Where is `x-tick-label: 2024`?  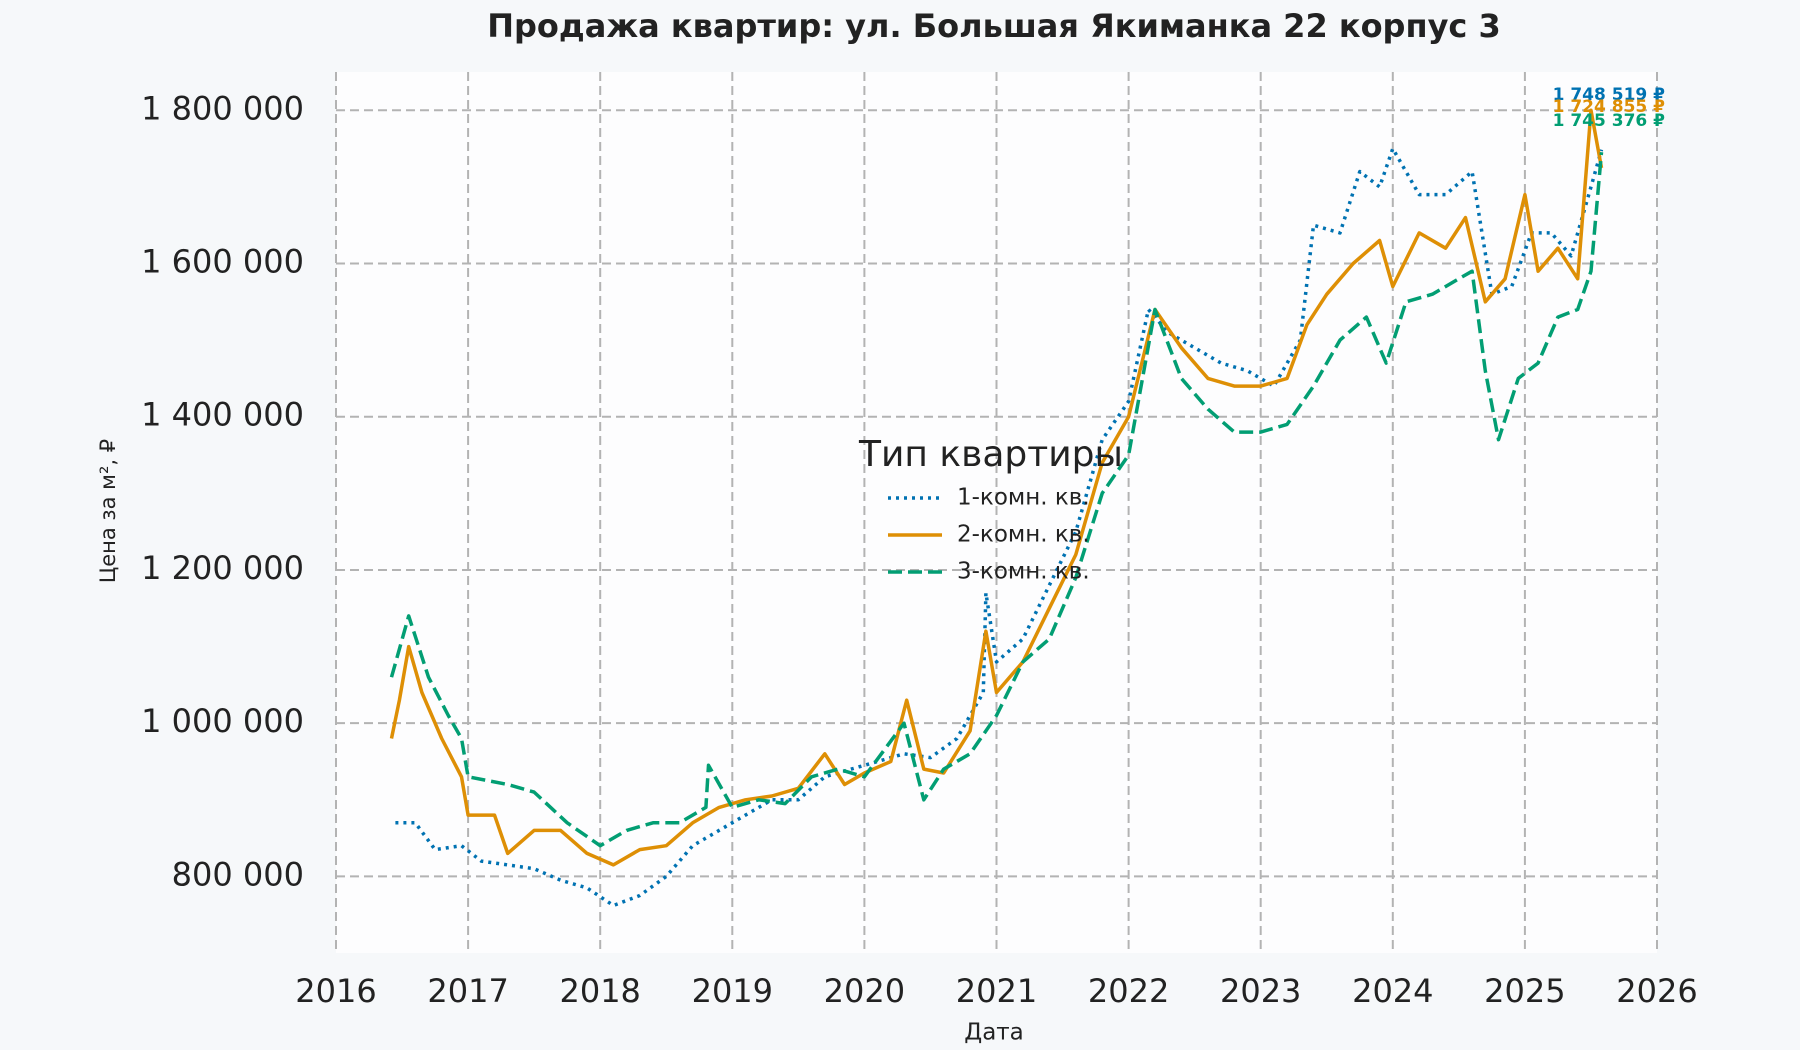 x-tick-label: 2024 is located at coordinates (1392, 991).